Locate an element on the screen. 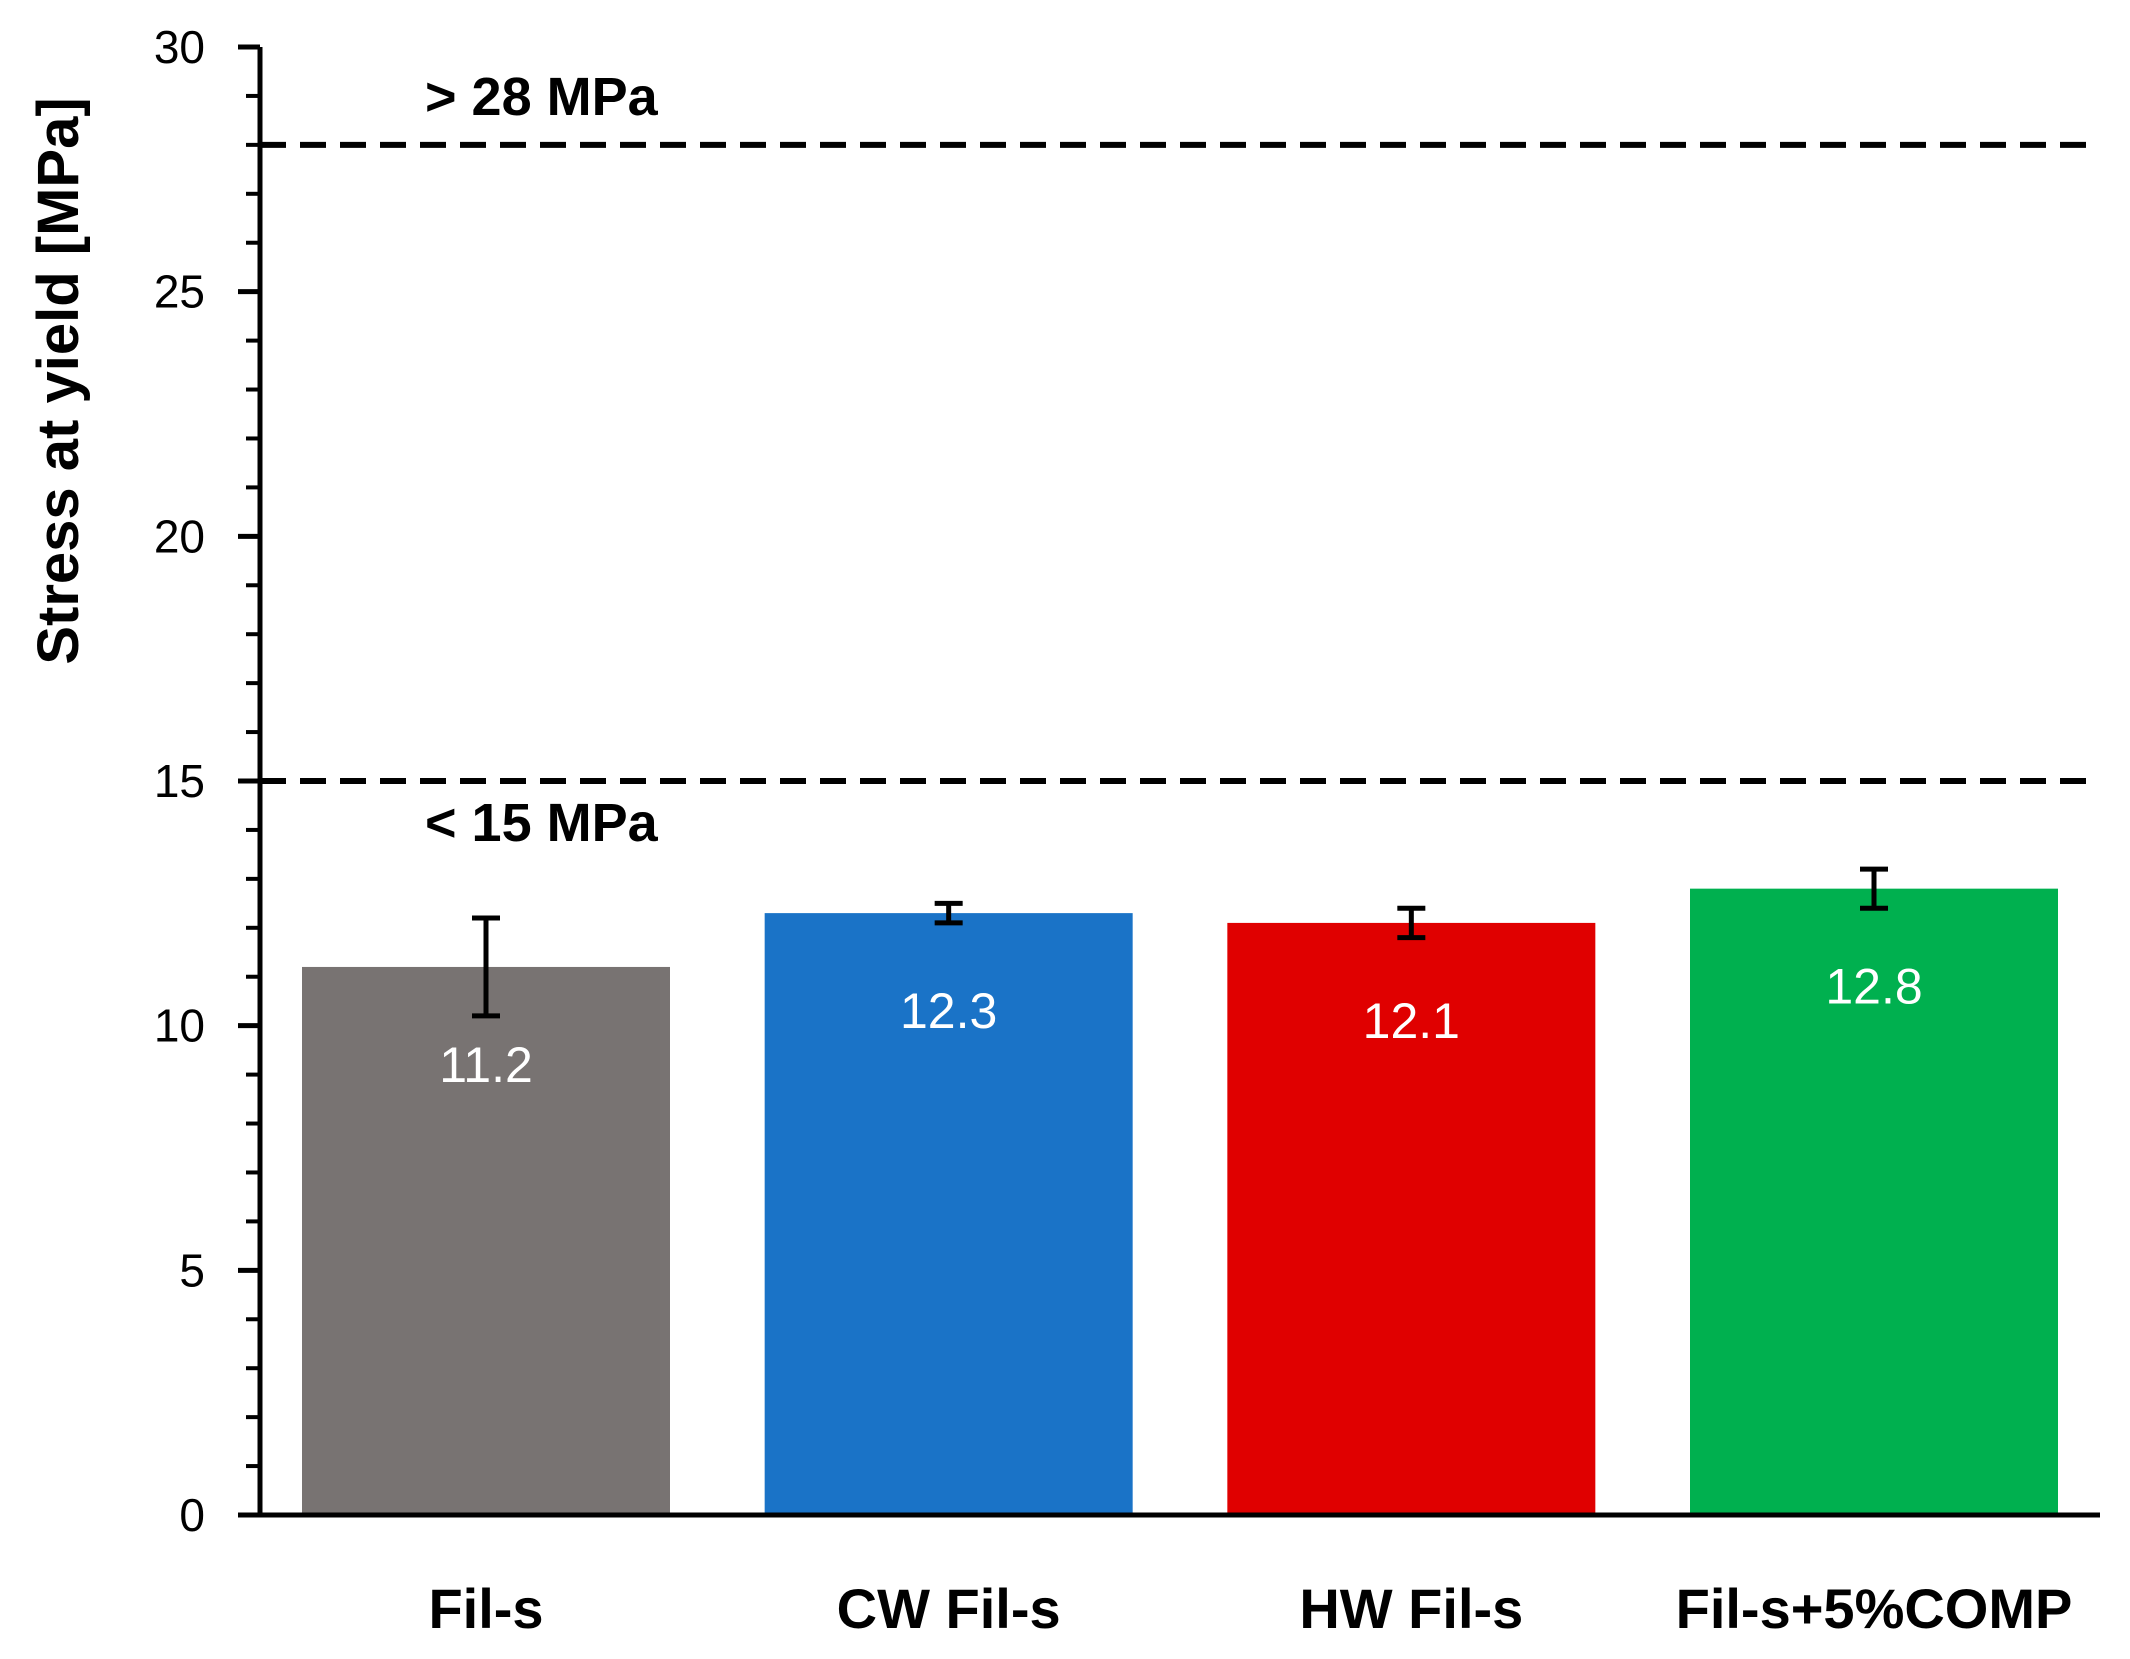 The height and width of the screenshot is (1659, 2130). x-tick-label: Fil-s is located at coordinates (485, 1608).